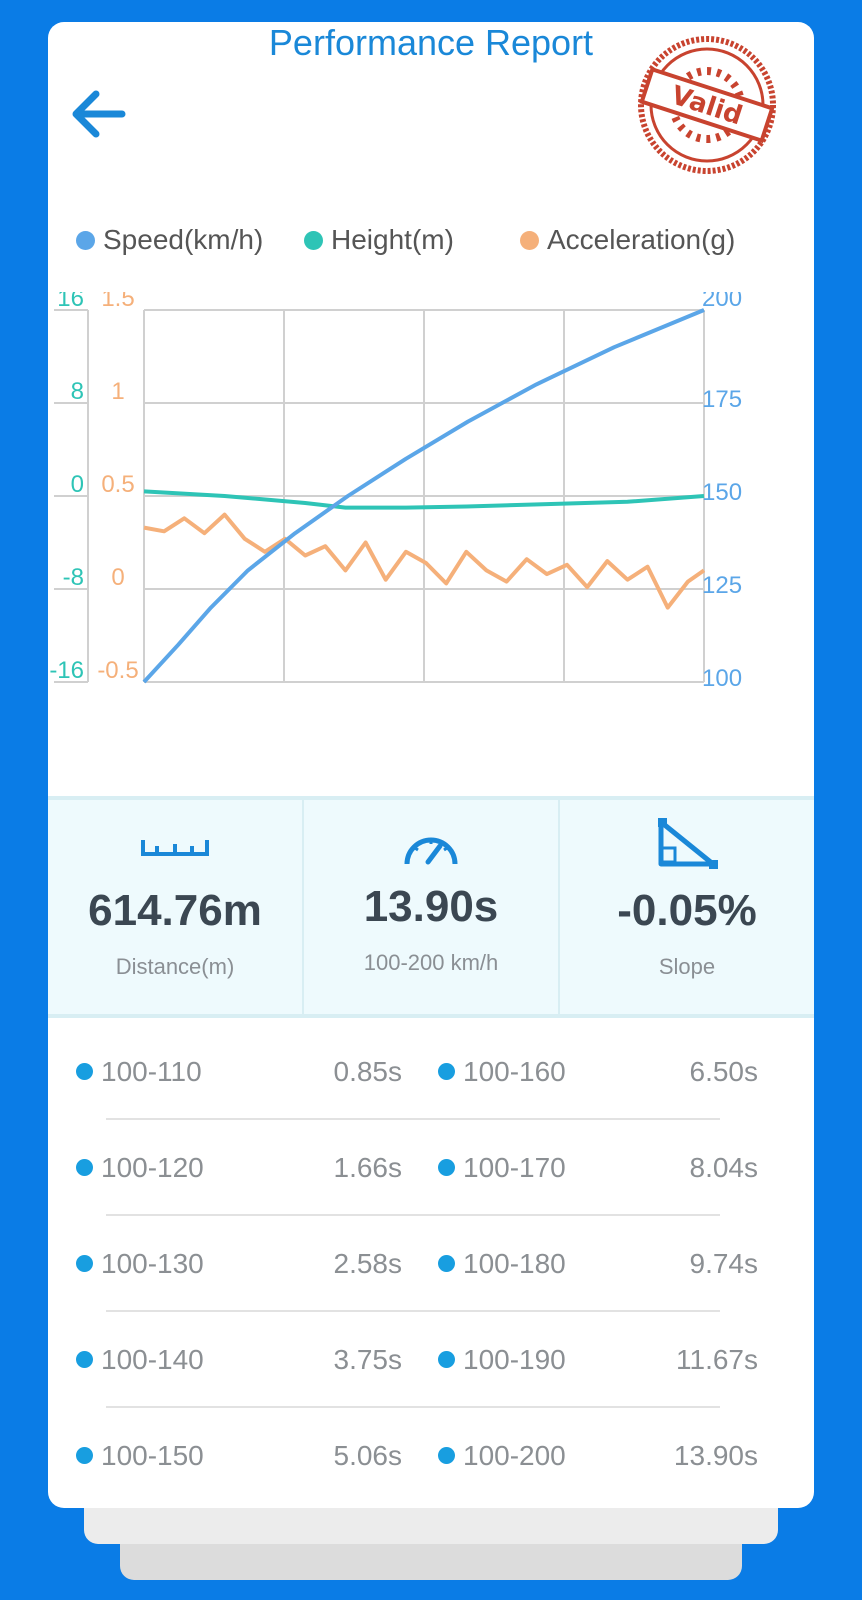 The image size is (862, 1600). I want to click on slope-value: -0.05%, so click(687, 910).